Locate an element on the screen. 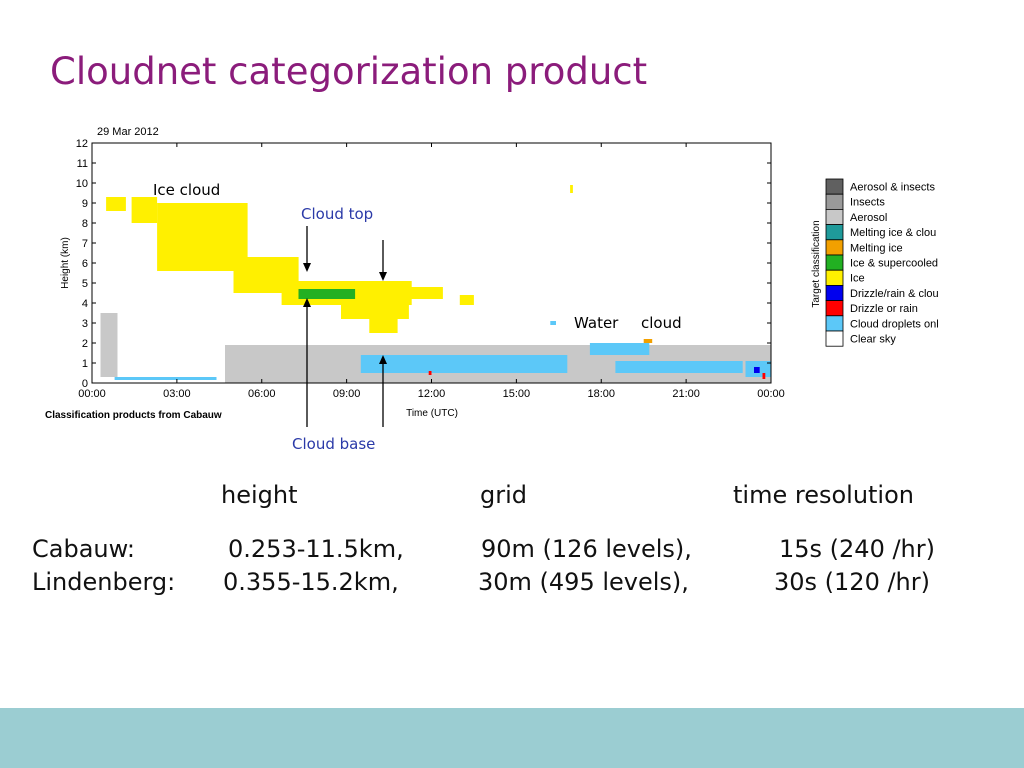 The width and height of the screenshot is (1024, 768). annotation-ice-cloud: Ice cloud is located at coordinates (186, 190).